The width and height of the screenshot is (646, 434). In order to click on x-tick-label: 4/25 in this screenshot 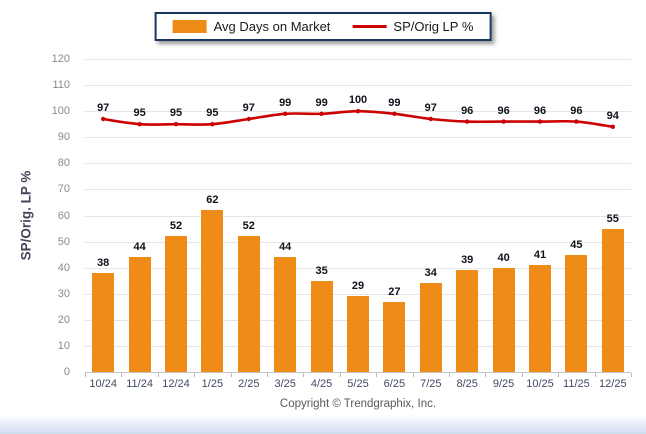, I will do `click(321, 384)`.